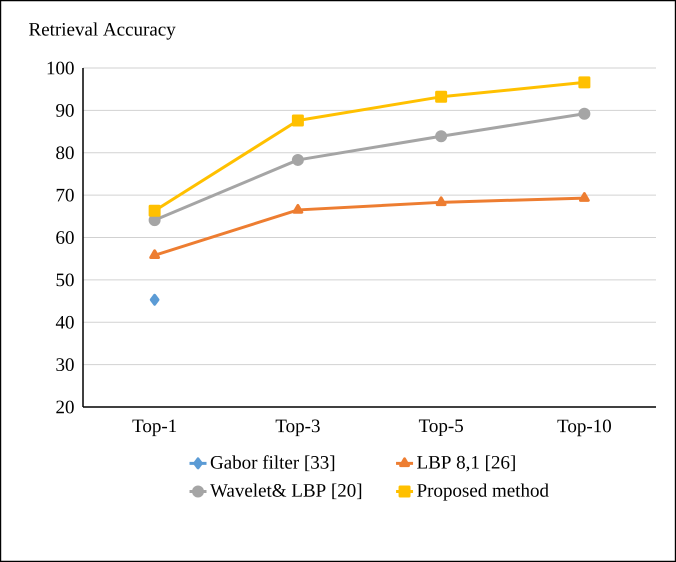  Describe the element at coordinates (102, 31) in the screenshot. I see `y-axis-title: Retrieval Accuracy` at that location.